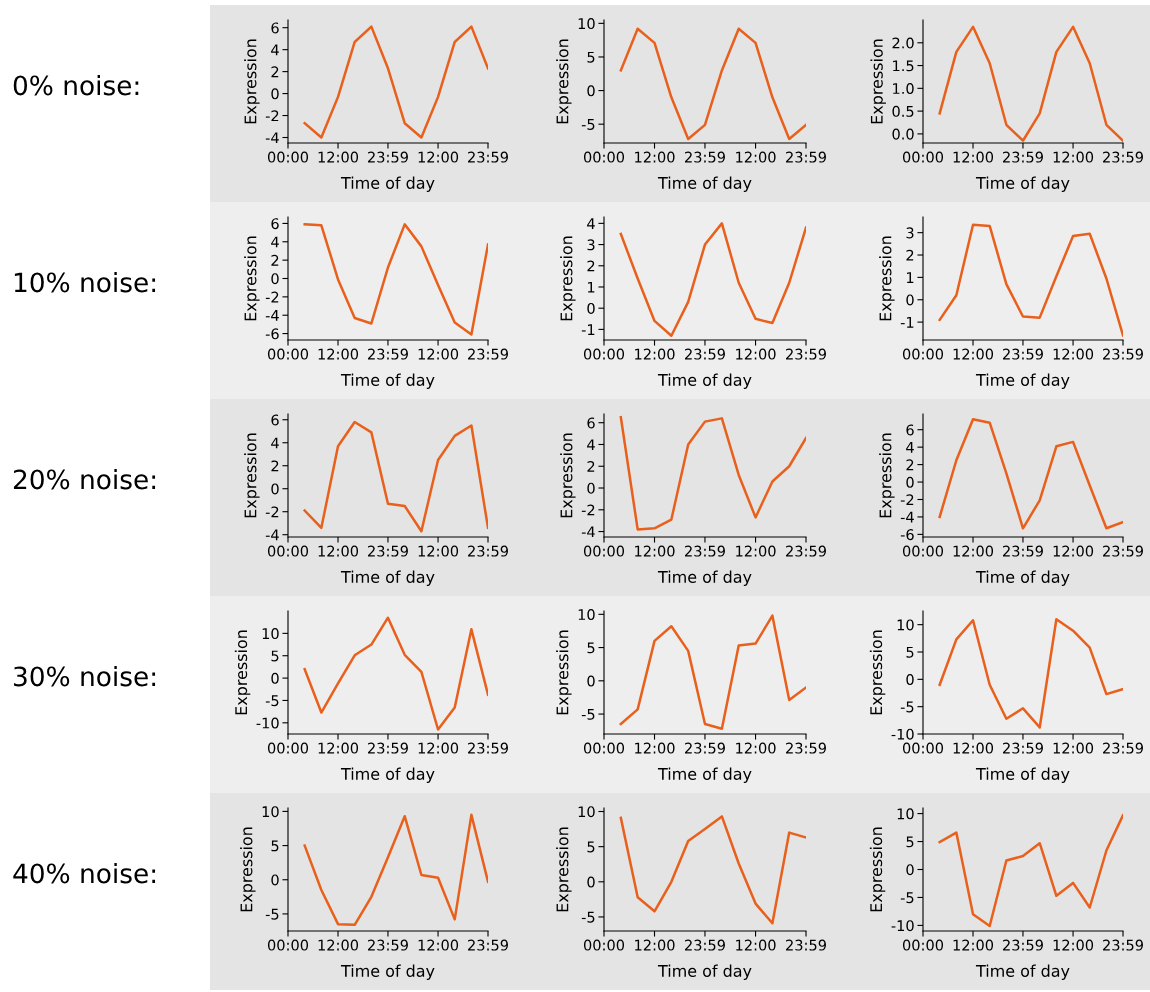  What do you see at coordinates (903, 43) in the screenshot?
I see `y-tick-label: 2.0` at bounding box center [903, 43].